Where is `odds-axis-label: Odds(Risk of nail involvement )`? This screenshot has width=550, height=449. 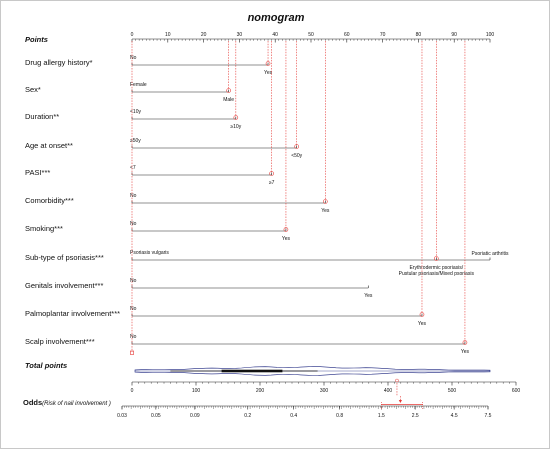 odds-axis-label: Odds(Risk of nail involvement ) is located at coordinates (67, 402).